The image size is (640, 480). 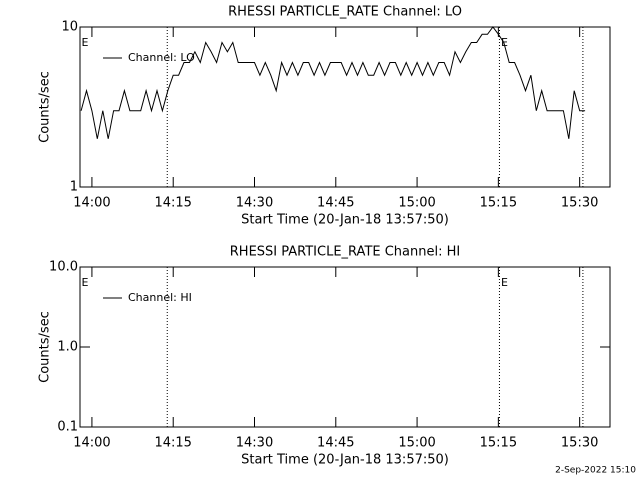 What do you see at coordinates (67, 347) in the screenshot?
I see `y-tick-label: 1.0` at bounding box center [67, 347].